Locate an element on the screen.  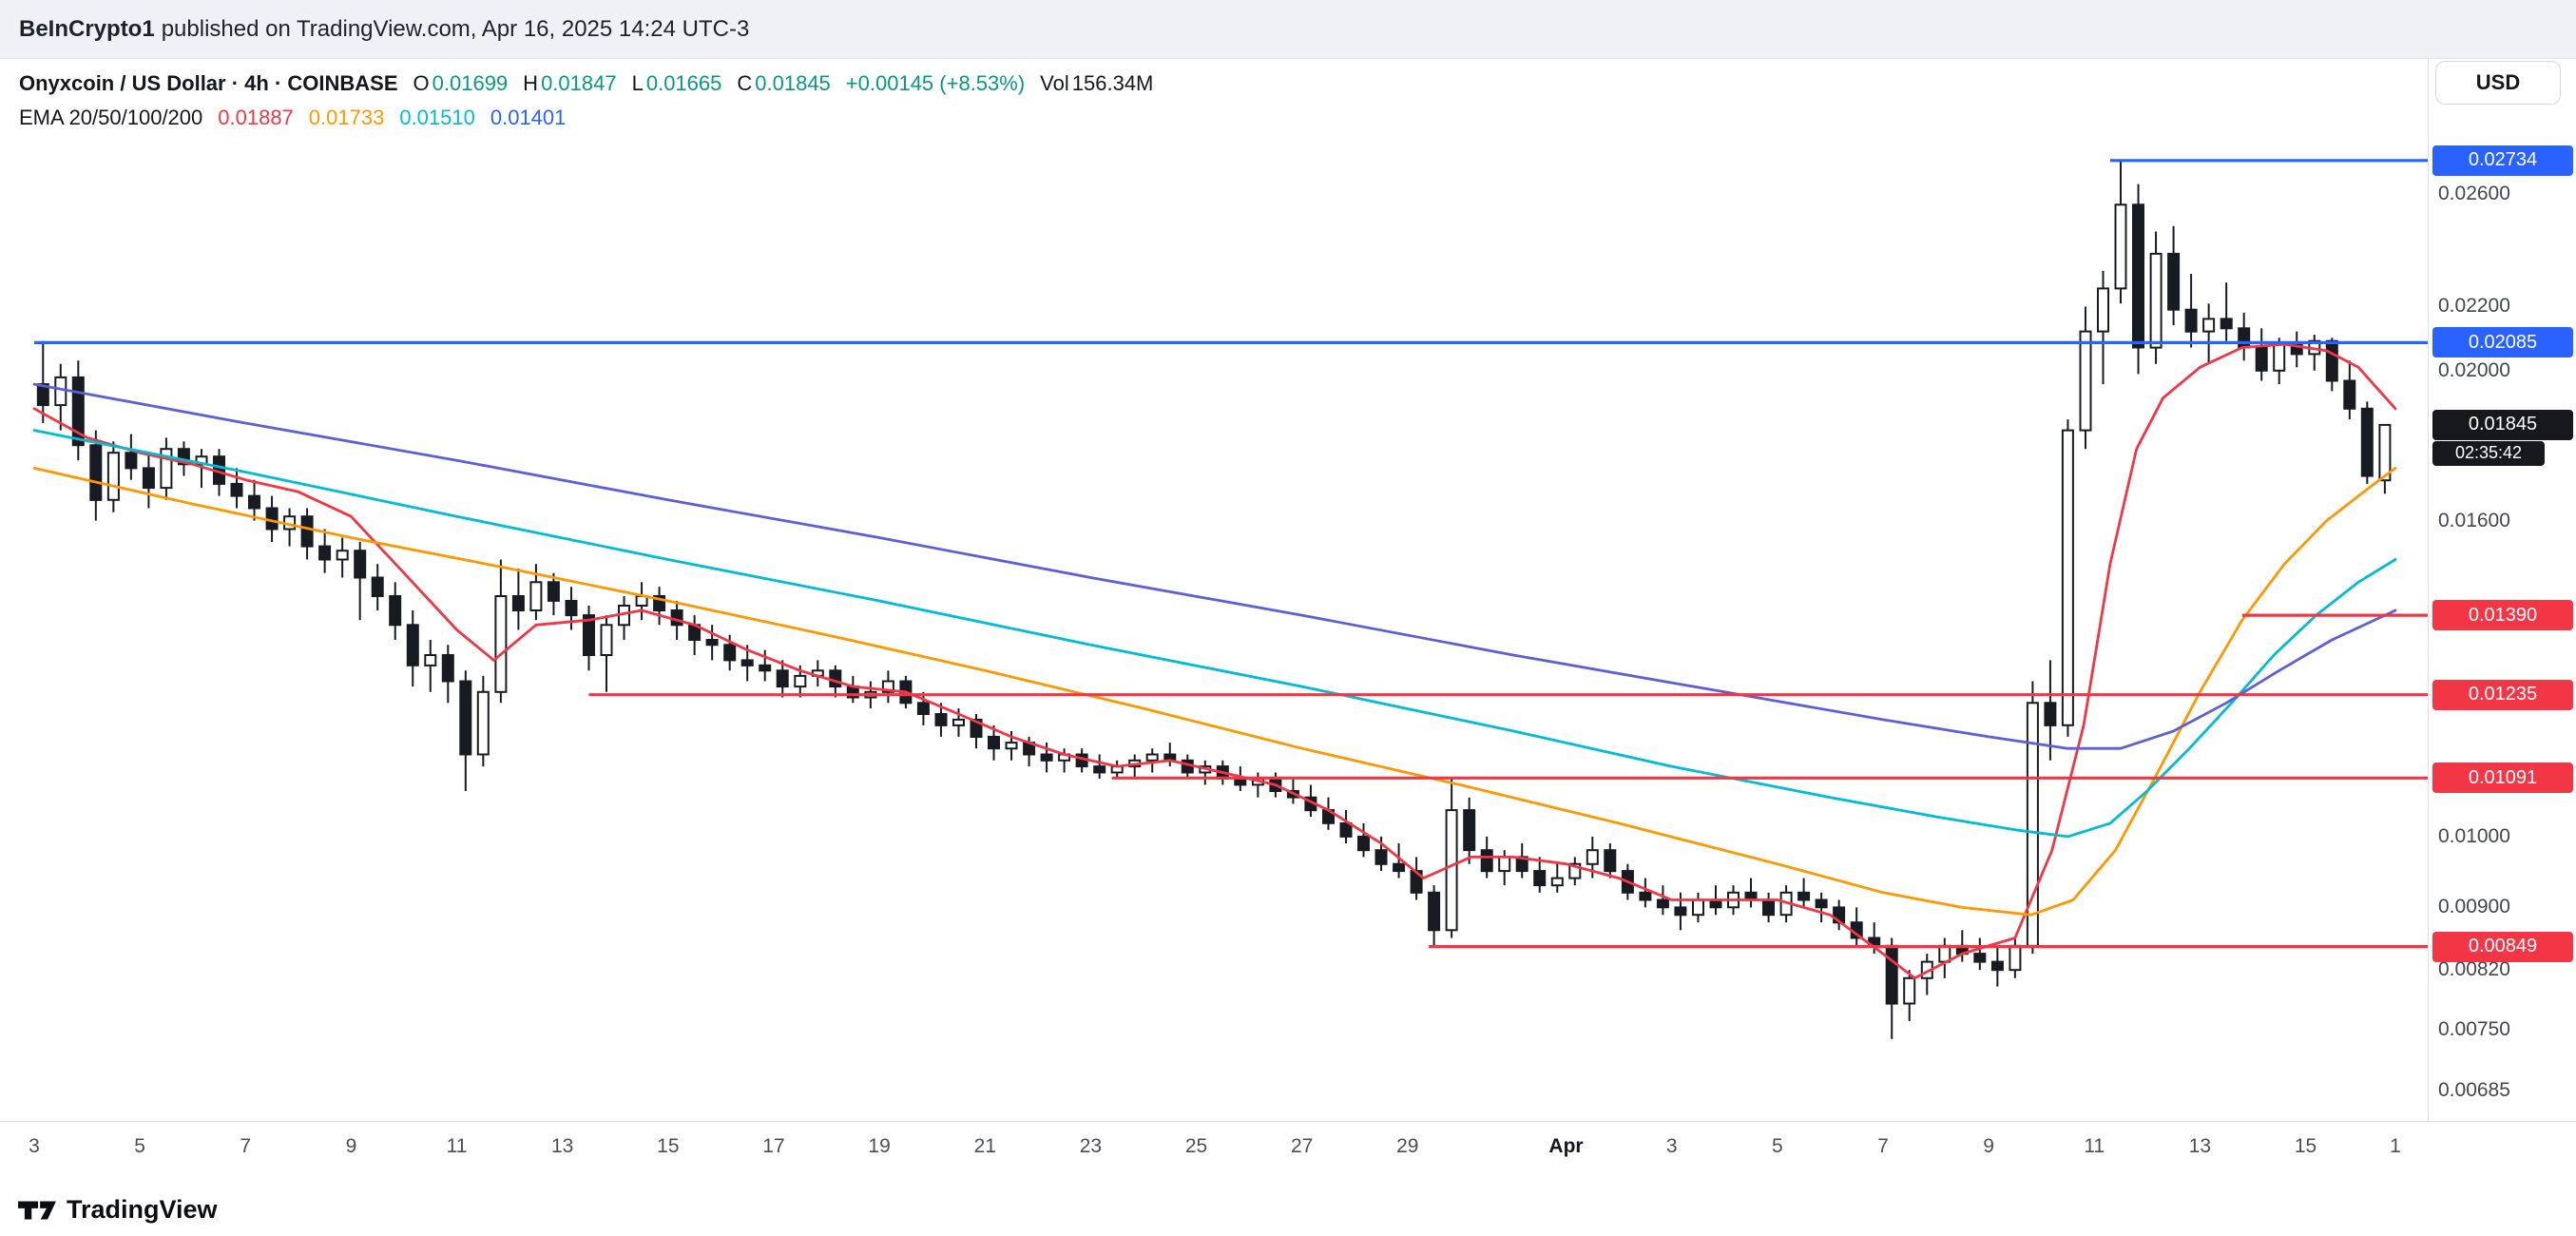
ohlc-close: C 0.01845 is located at coordinates (783, 83).